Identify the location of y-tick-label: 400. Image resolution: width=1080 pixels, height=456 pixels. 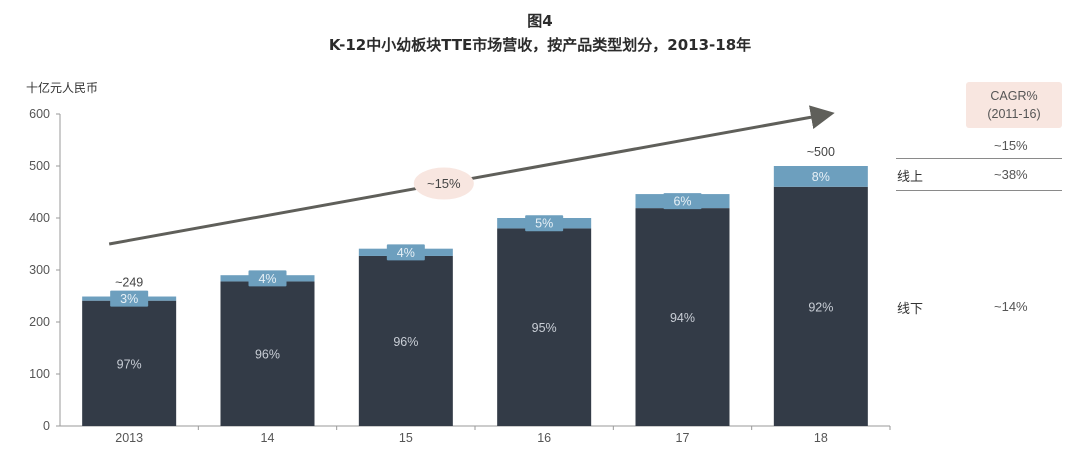
(39, 218).